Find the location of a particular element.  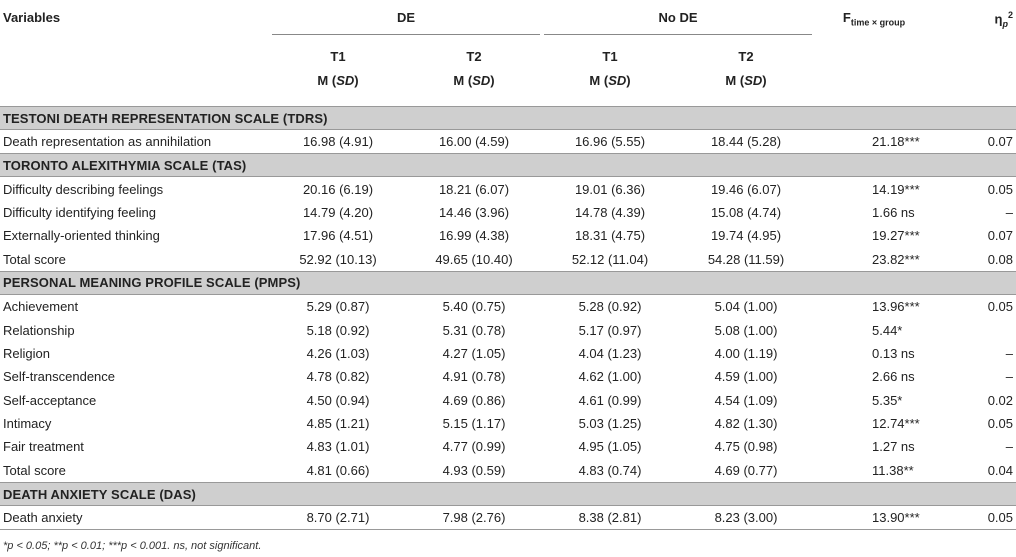

section-header: TORONTO ALEXITHYMIA SCALE (TAS) is located at coordinates (508, 165).